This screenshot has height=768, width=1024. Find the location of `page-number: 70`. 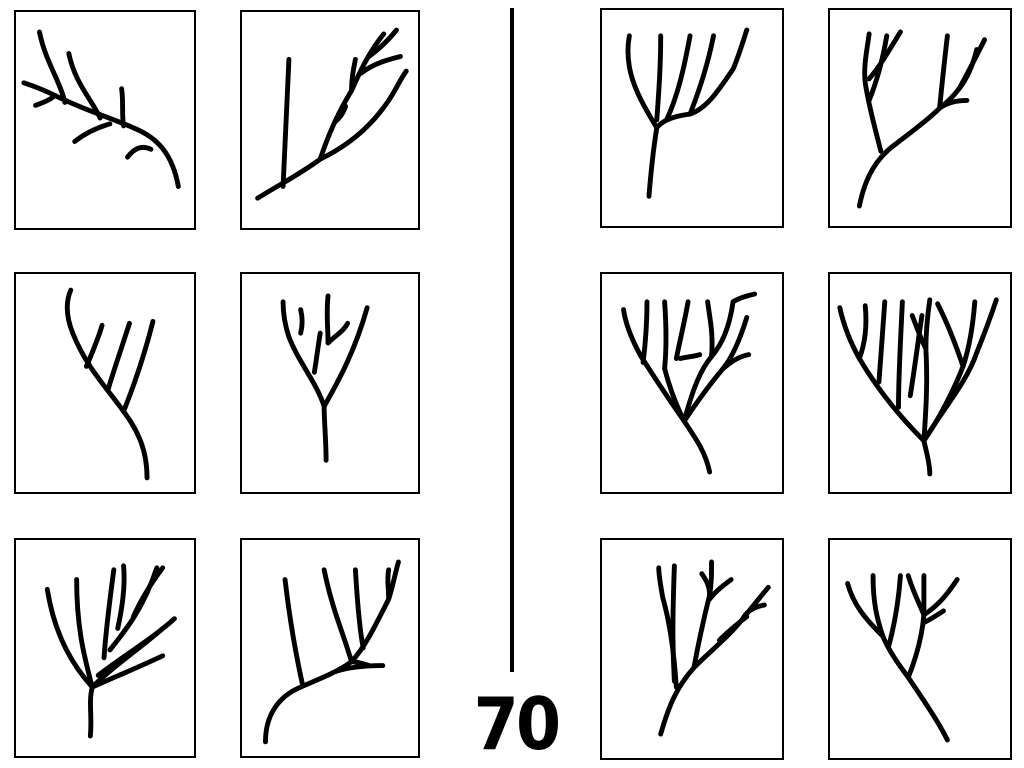

page-number: 70 is located at coordinates (517, 724).